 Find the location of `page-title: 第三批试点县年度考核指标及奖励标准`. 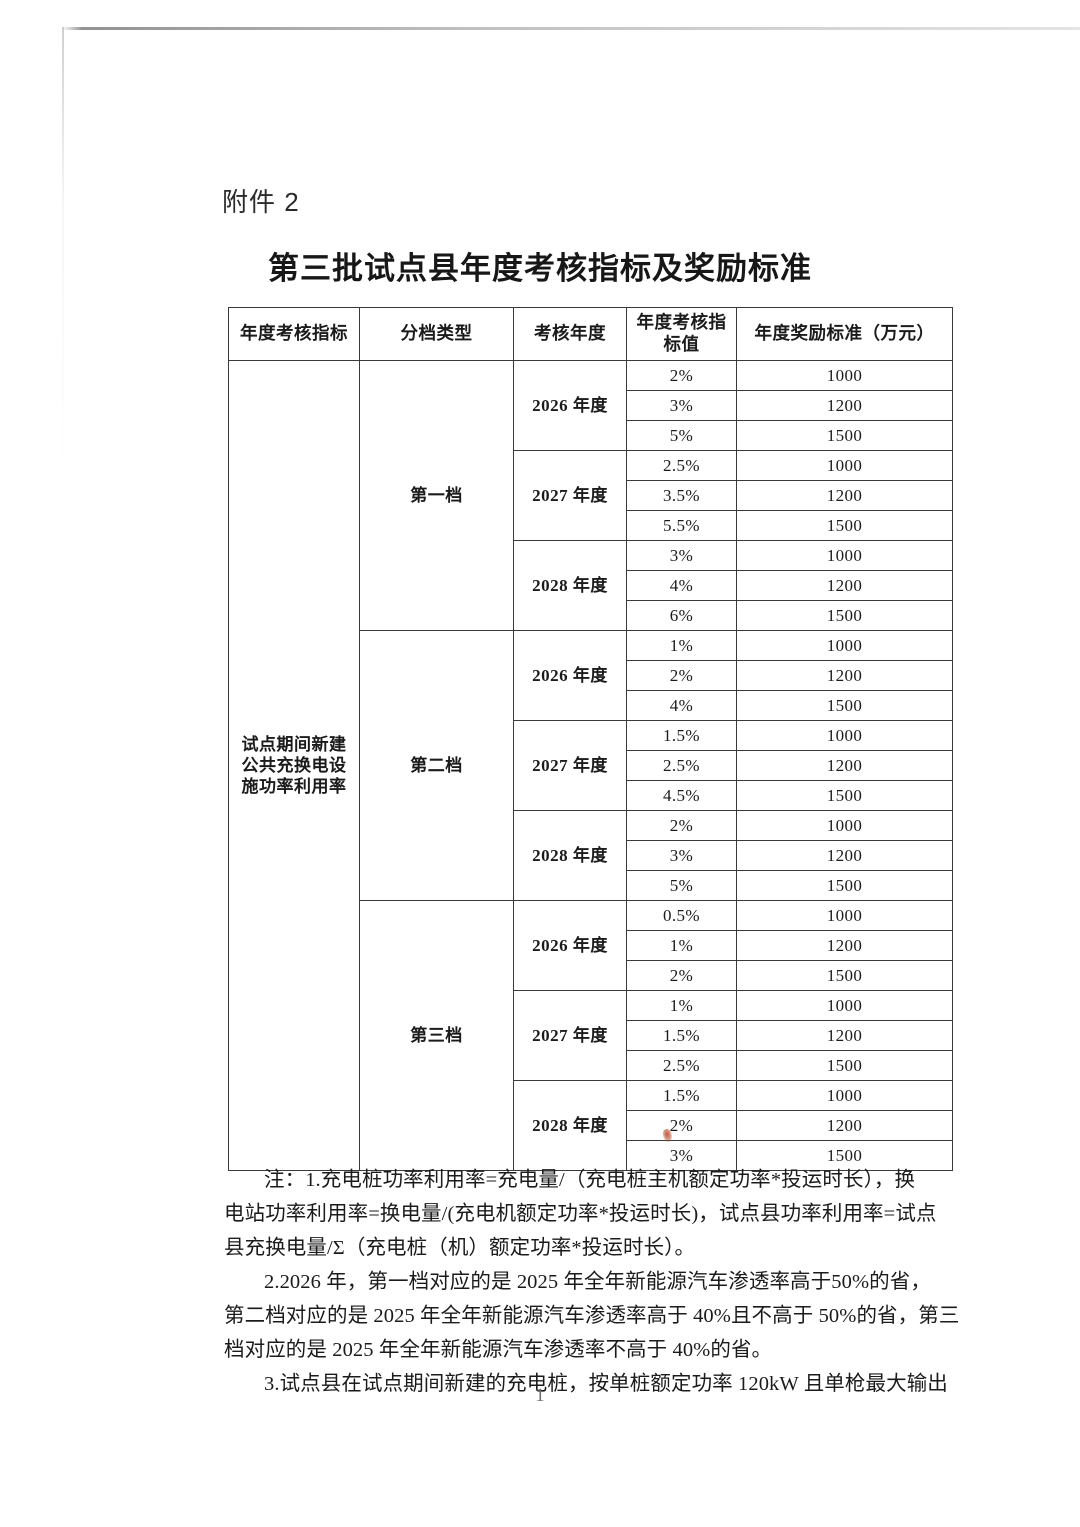

page-title: 第三批试点县年度考核指标及奖励标准 is located at coordinates (540, 268).